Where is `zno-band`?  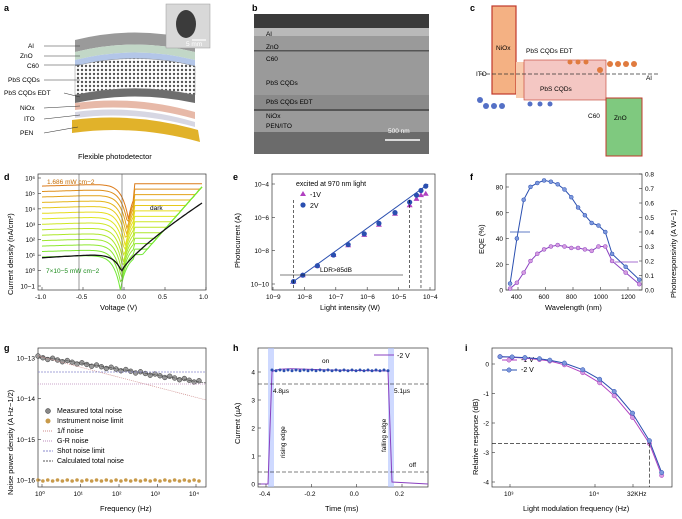
zno-band is located at coordinates (624, 127).